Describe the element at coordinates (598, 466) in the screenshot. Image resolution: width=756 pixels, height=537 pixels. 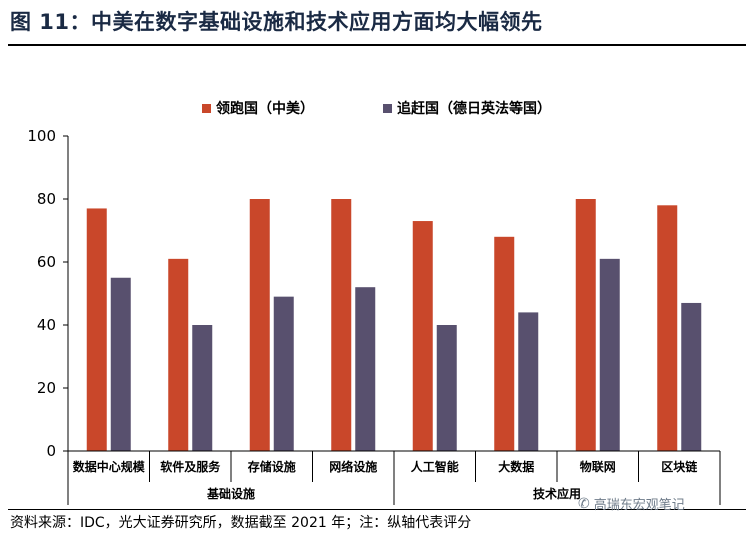
I see `x-category-label: 物联网` at that location.